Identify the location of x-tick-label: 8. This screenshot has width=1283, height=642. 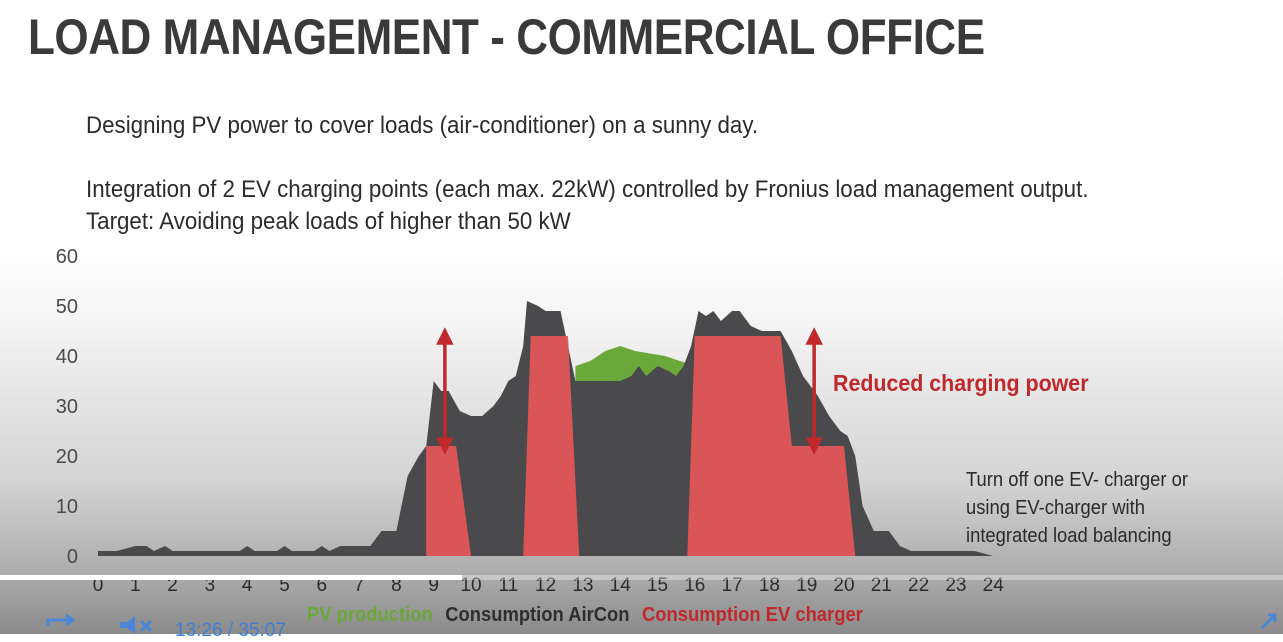
(396, 585).